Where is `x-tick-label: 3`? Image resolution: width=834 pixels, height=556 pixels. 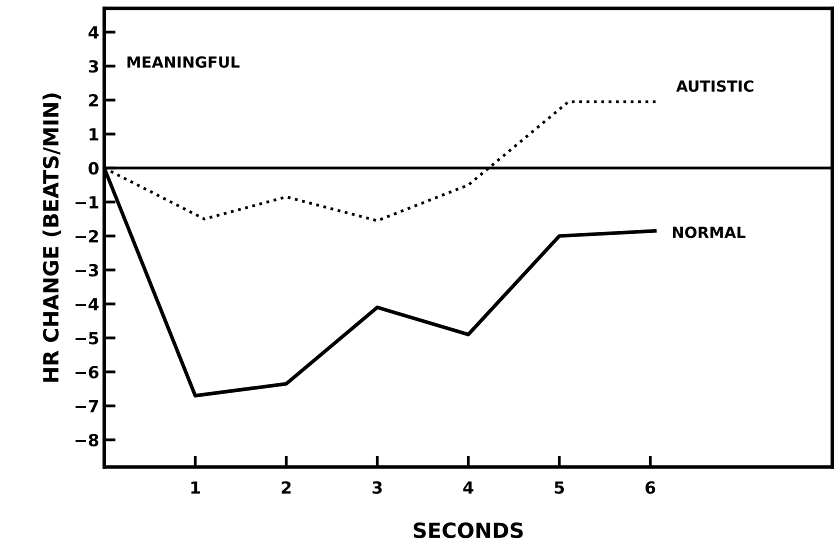
x-tick-label: 3 is located at coordinates (377, 487).